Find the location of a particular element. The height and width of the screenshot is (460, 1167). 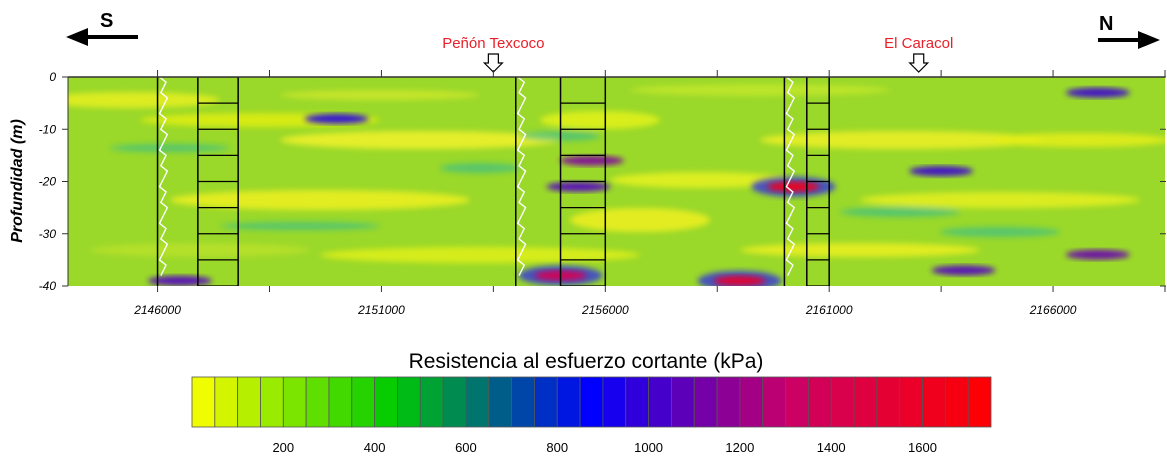

location-1: El Caracol is located at coordinates (918, 54).